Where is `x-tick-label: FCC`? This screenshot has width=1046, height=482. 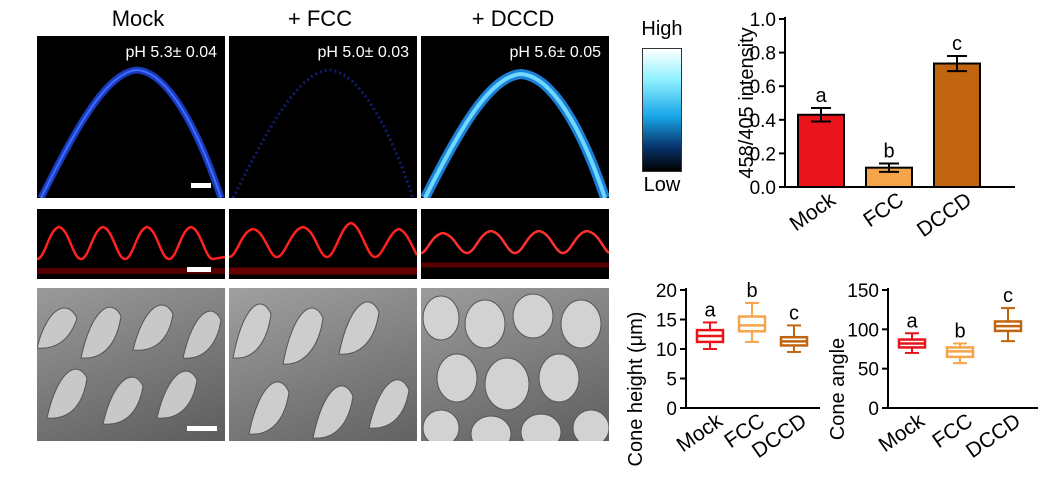
x-tick-label: FCC is located at coordinates (883, 210).